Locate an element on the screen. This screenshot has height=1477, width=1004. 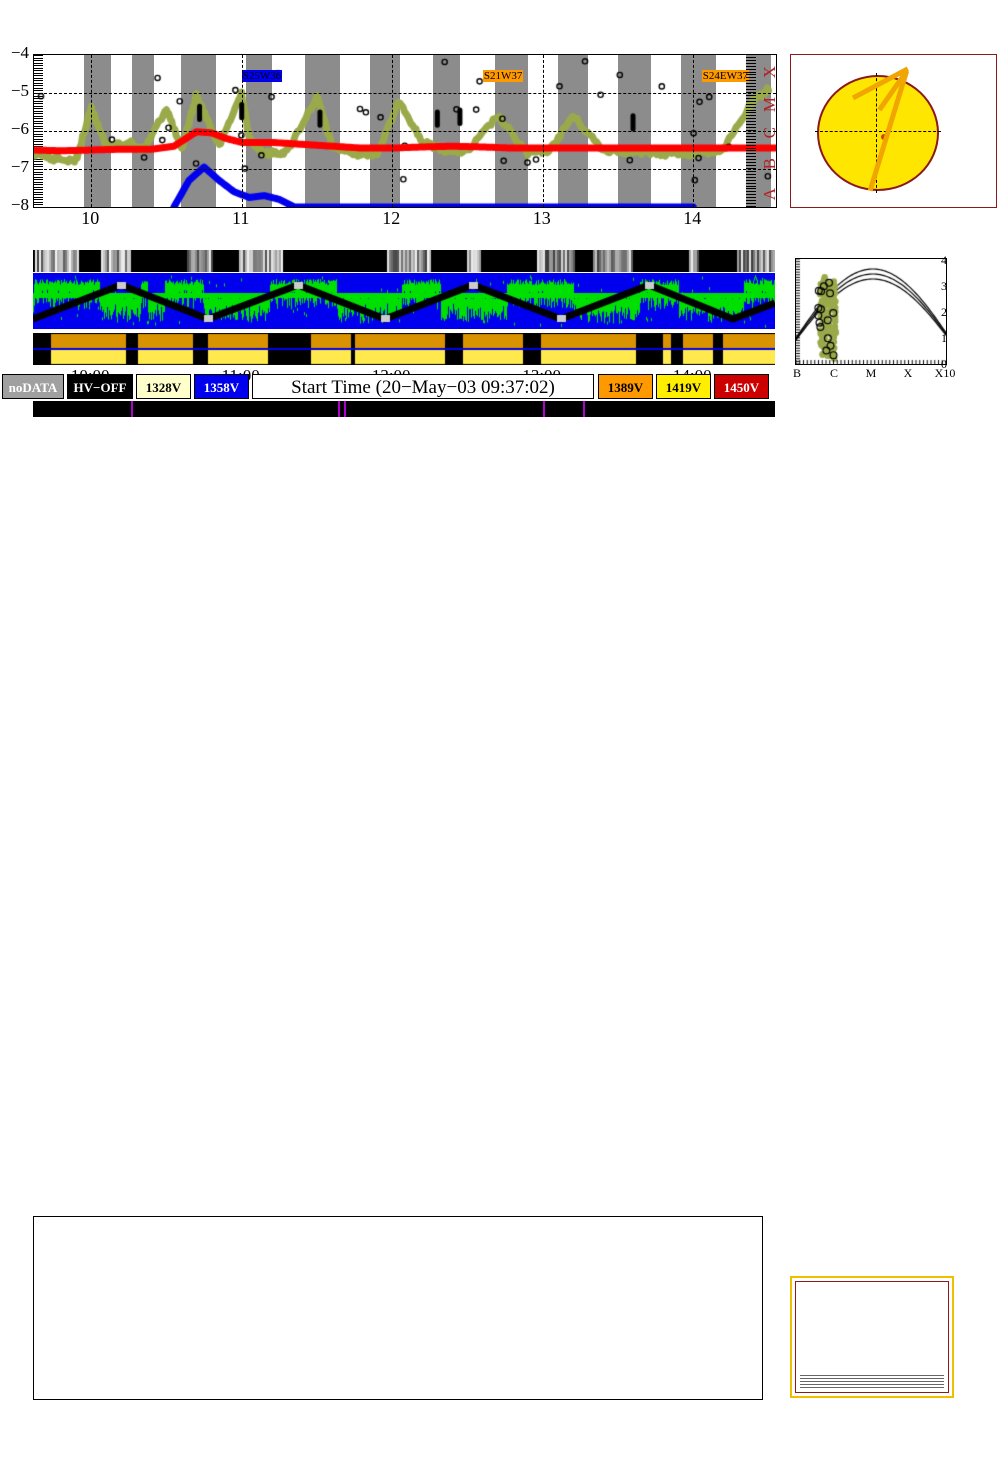
hv-legend-chip-1450v: 1450V is located at coordinates (741, 386).